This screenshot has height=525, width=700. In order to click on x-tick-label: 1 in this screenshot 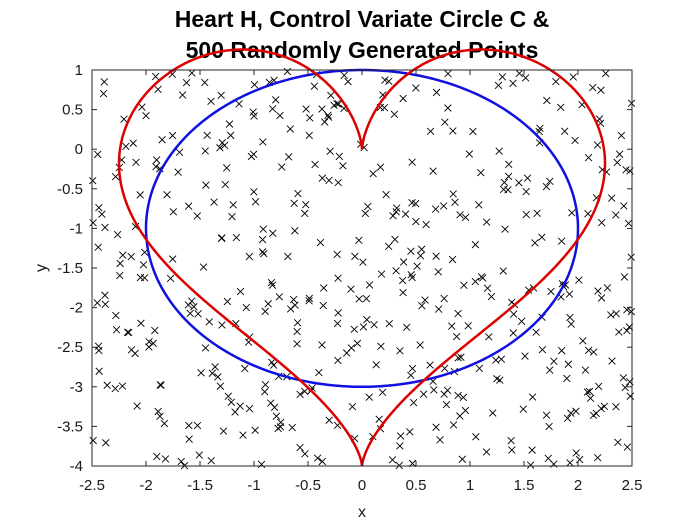, I will do `click(470, 485)`.